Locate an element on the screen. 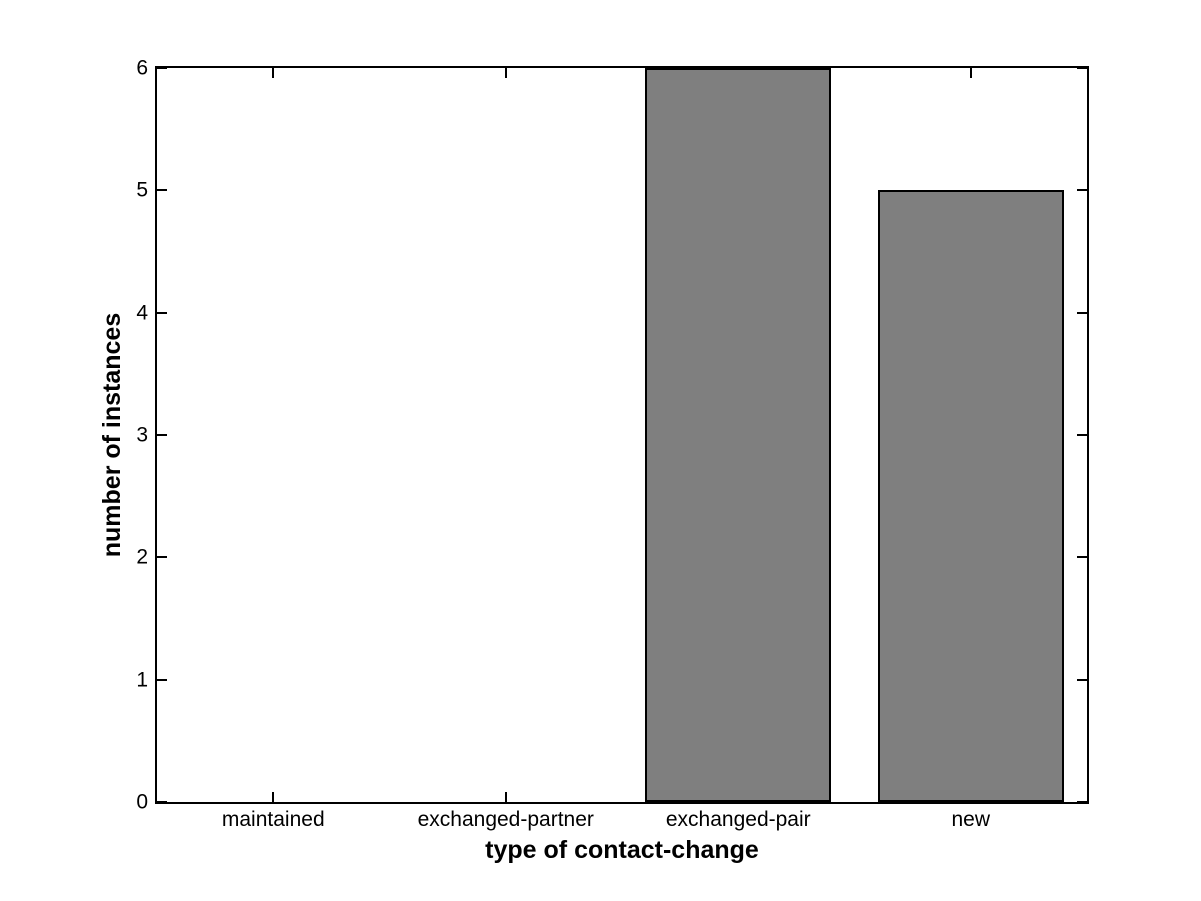  x-axis-label: type of contact-change is located at coordinates (622, 850).